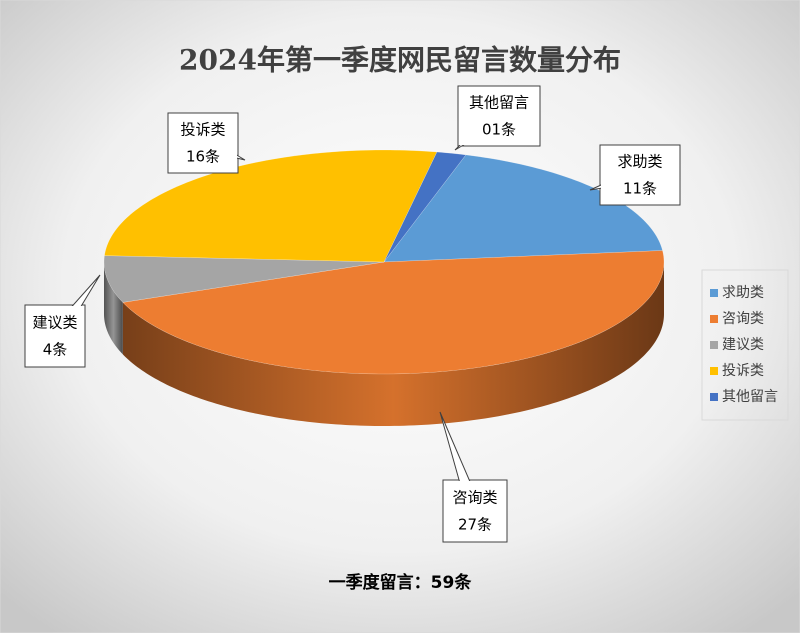 The height and width of the screenshot is (633, 800). I want to click on data-label-value: 01条, so click(499, 130).